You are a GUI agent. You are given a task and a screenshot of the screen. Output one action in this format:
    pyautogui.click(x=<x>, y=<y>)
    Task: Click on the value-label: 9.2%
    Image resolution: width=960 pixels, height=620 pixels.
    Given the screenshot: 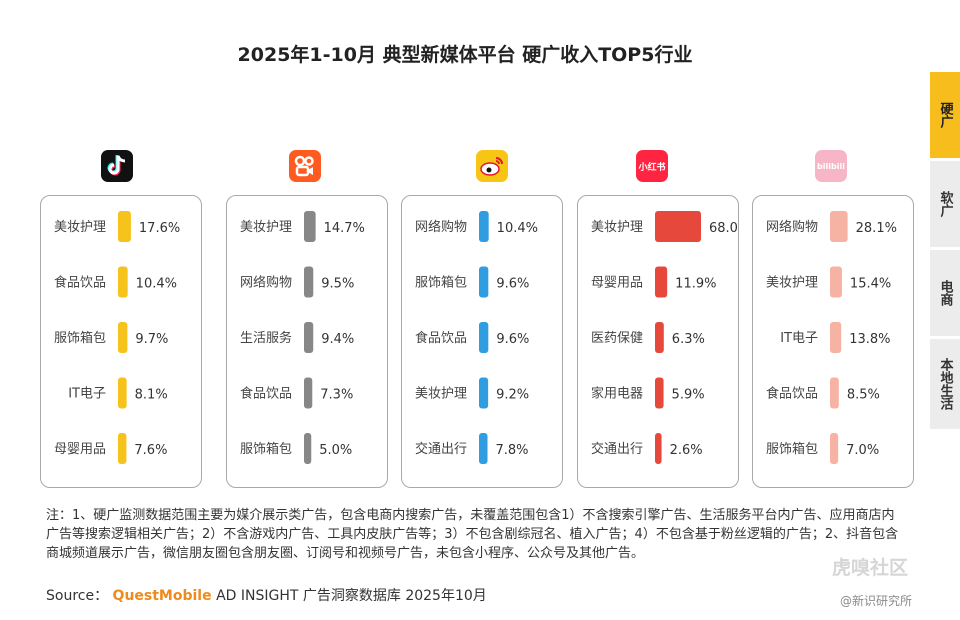 What is the action you would take?
    pyautogui.click(x=512, y=395)
    